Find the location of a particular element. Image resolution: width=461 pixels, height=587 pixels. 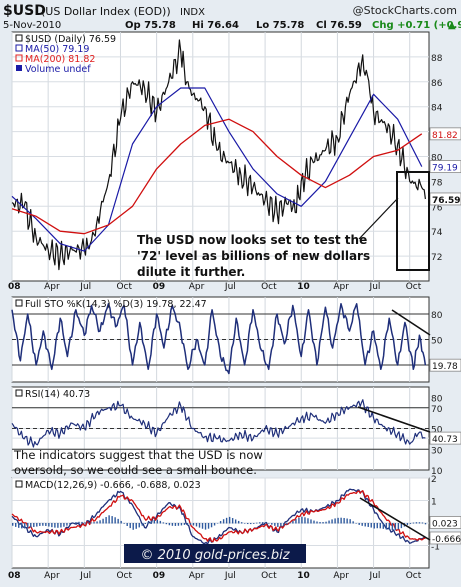

x-axis-label: 08 is located at coordinates (14, 576).